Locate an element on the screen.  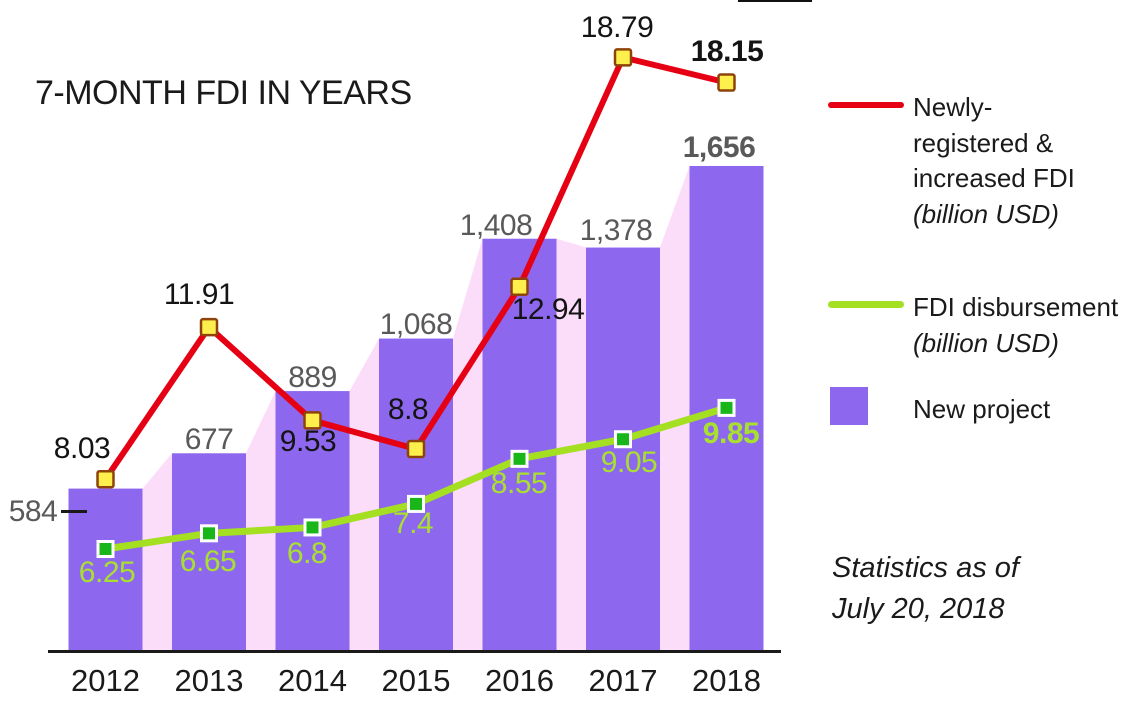
legend-label-line: Newly- is located at coordinates (953, 107).